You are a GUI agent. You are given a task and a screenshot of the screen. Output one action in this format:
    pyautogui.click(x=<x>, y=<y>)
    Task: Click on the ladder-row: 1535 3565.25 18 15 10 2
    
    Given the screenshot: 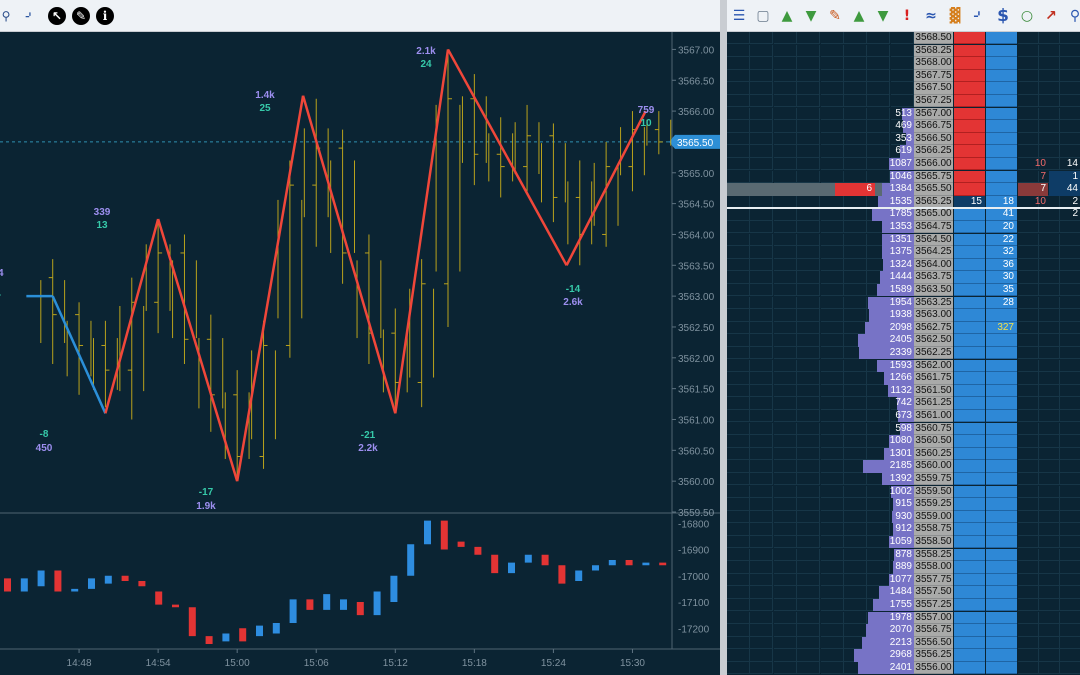 What is the action you would take?
    pyautogui.click(x=903, y=202)
    